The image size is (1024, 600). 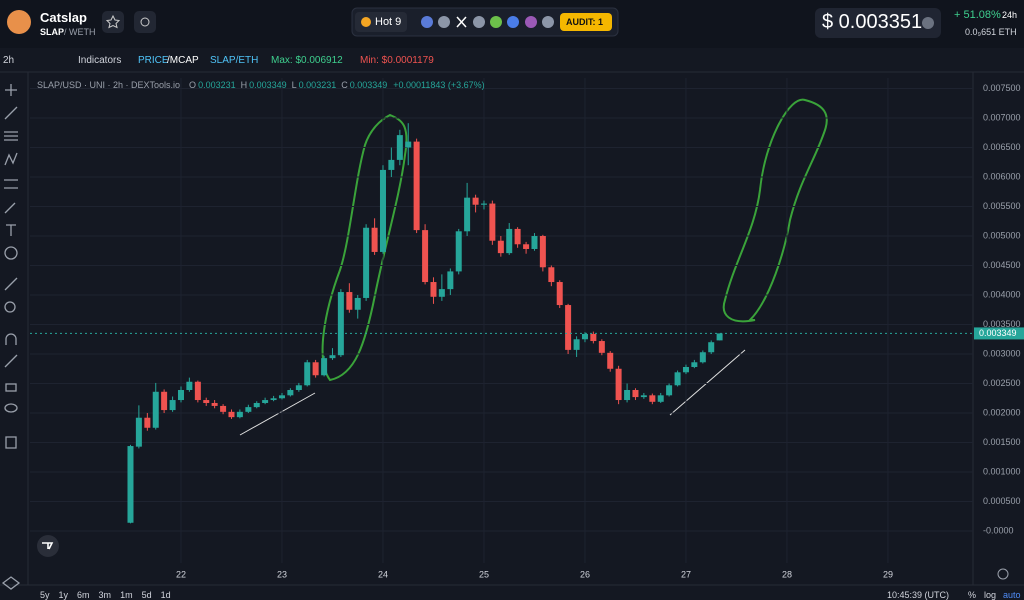 What do you see at coordinates (183, 60) in the screenshot?
I see `mcap-toggle: /MCAP` at bounding box center [183, 60].